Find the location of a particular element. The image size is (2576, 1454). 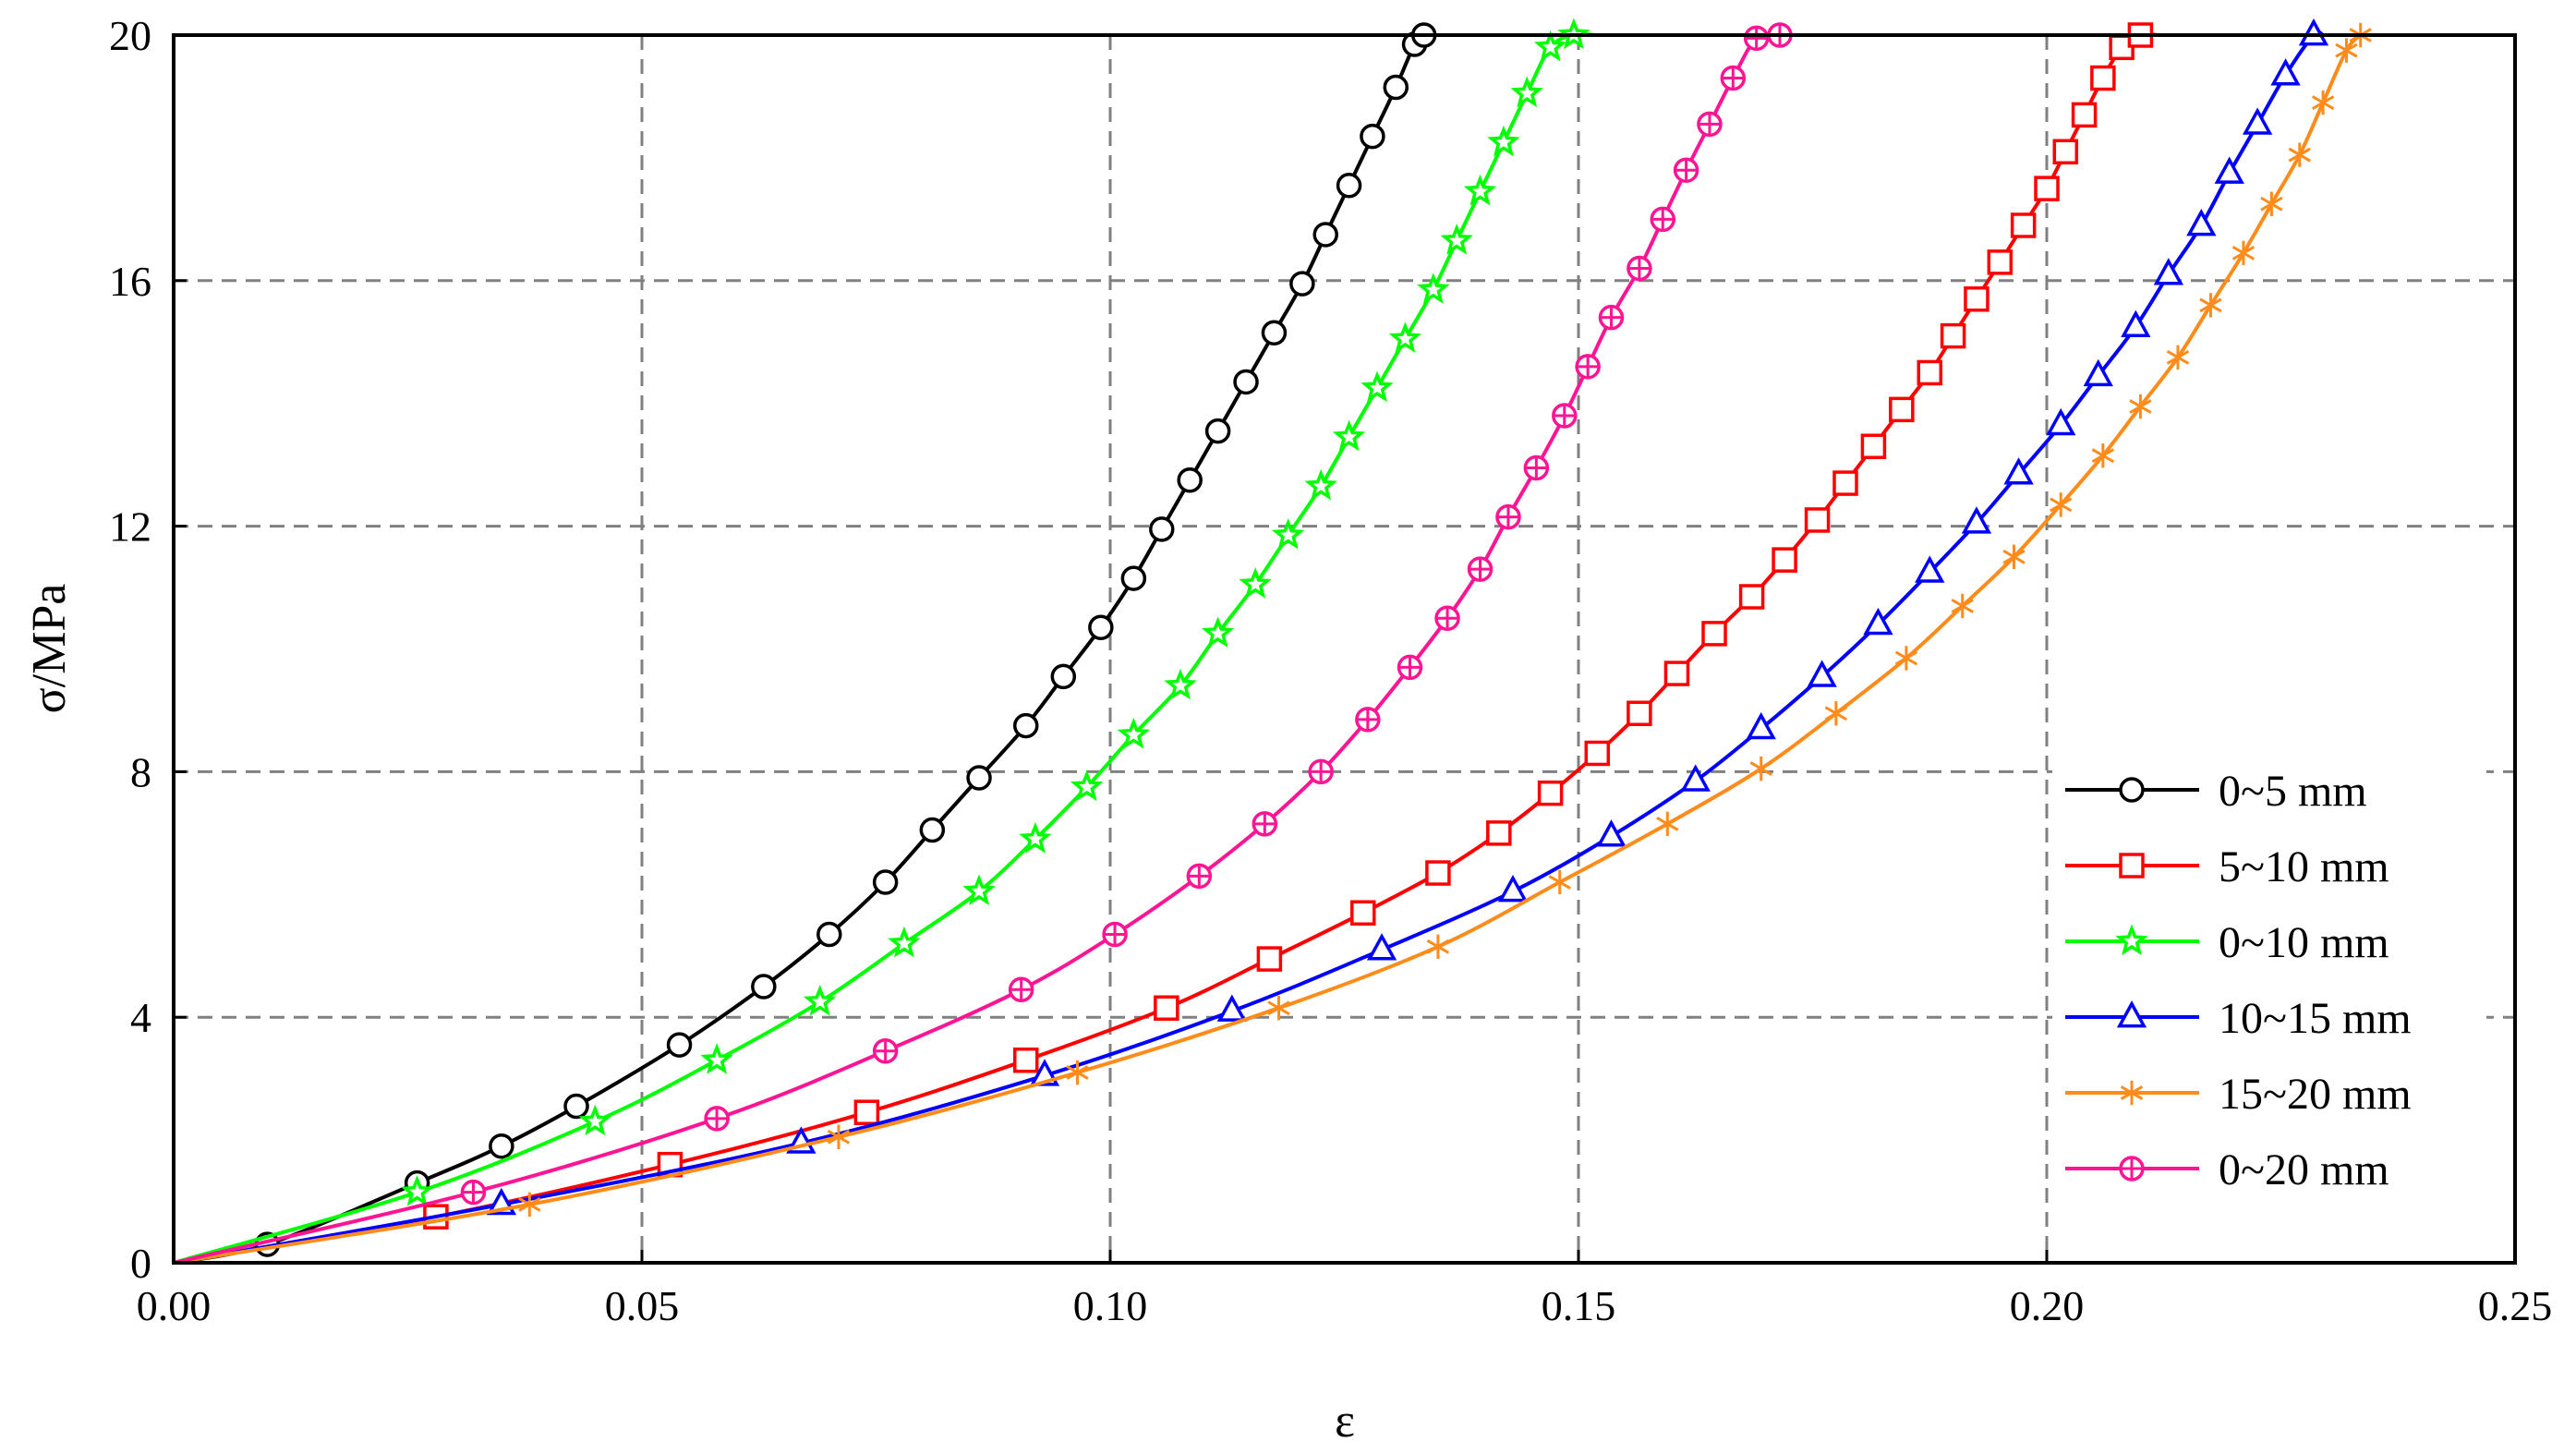

y-tick-label: 12 is located at coordinates (130, 527).